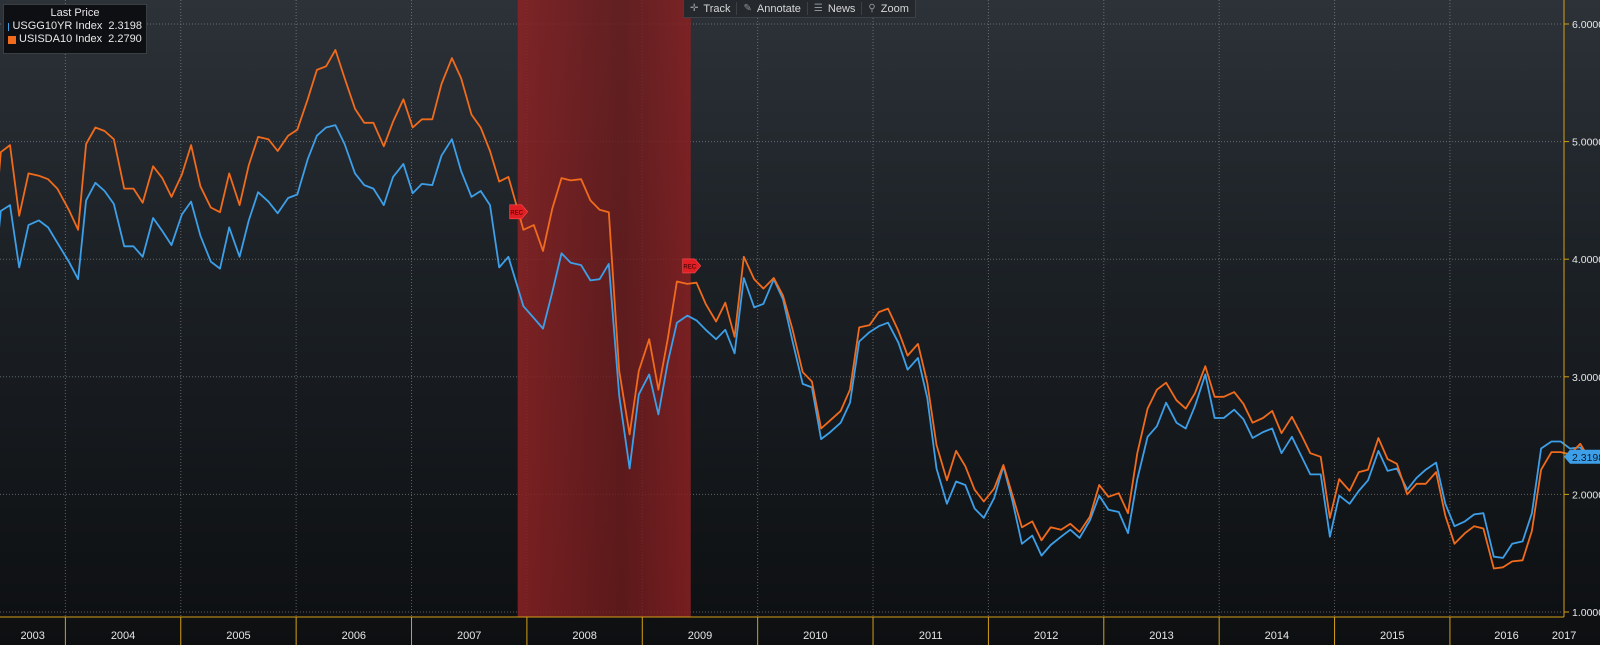 This screenshot has height=645, width=1600. Describe the element at coordinates (1586, 613) in the screenshot. I see `y-tick-label: 1.0000` at that location.